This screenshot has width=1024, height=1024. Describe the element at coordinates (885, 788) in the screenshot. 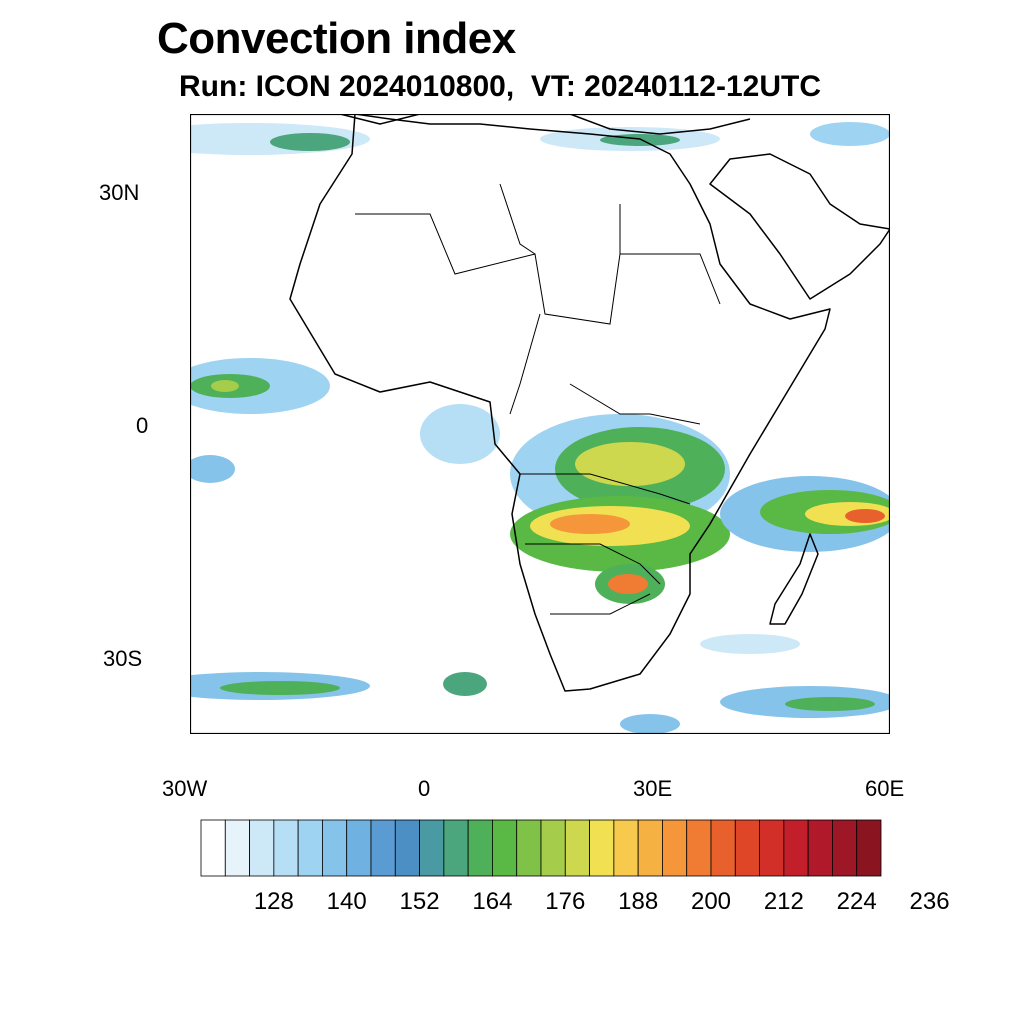

I see `x-tick-60e: 60E` at that location.